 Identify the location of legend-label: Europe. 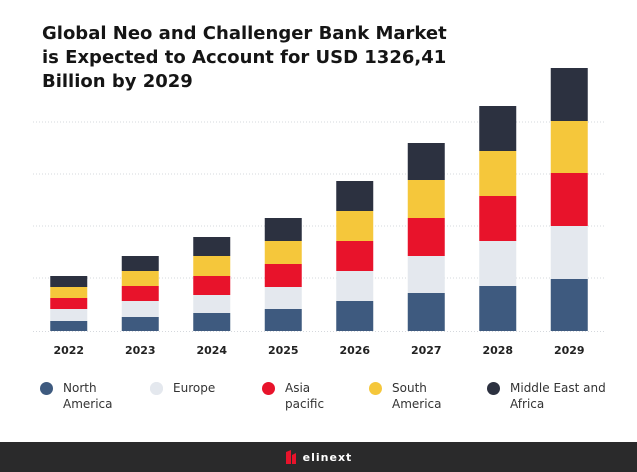
(194, 388).